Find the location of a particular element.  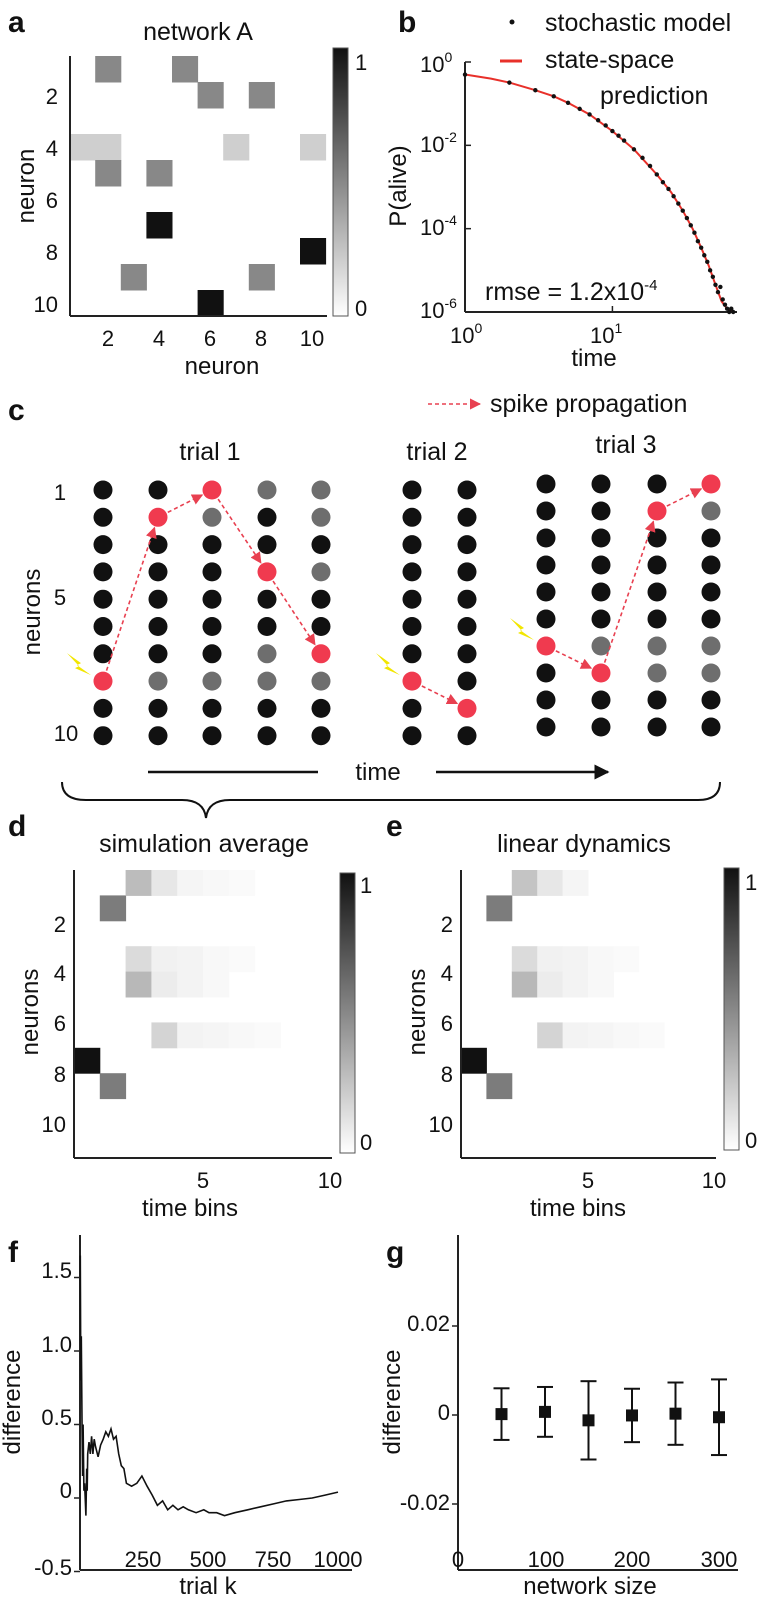

panel-g-yticks: 0.02 0 -0.02 is located at coordinates (425, 1413).